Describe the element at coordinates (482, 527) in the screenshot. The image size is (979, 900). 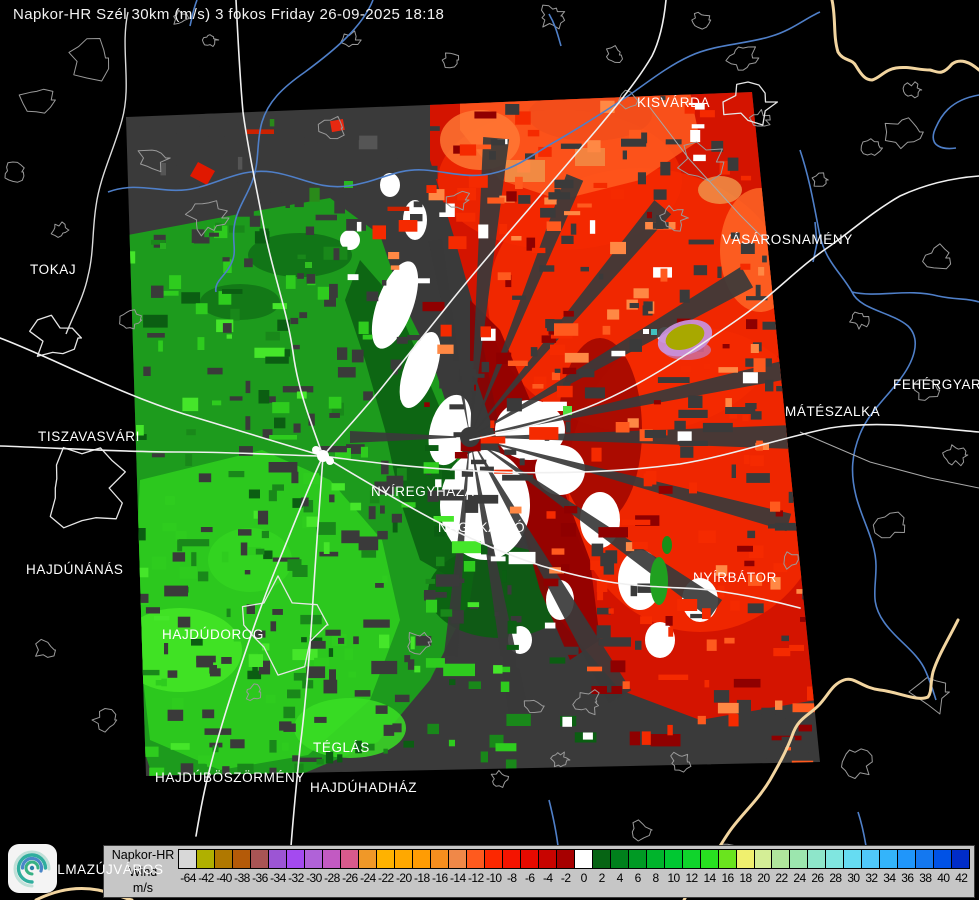
I see `city-label: NAGYKÁLLÓ` at that location.